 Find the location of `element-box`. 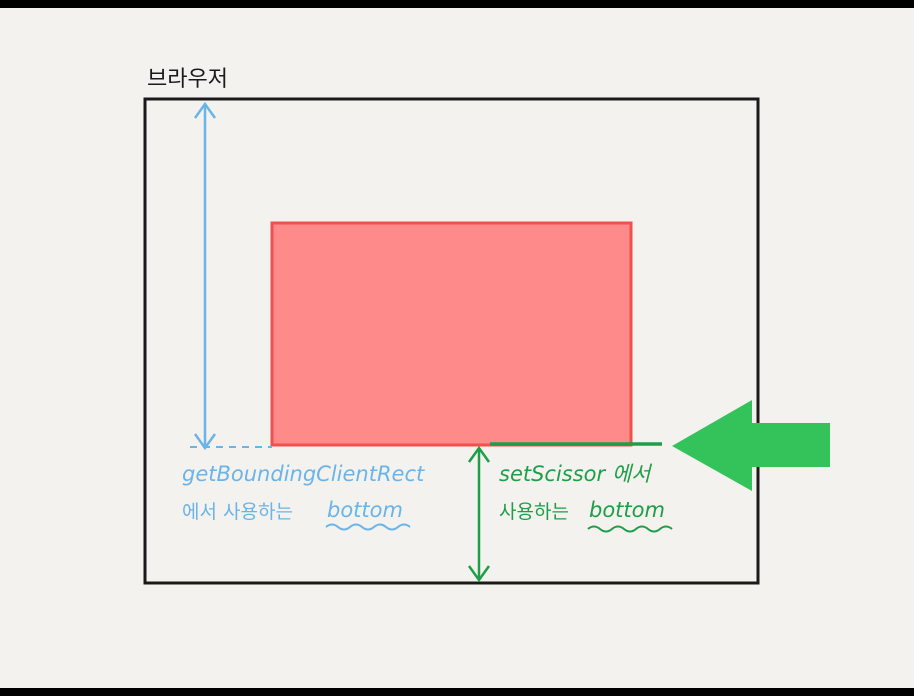

element-box is located at coordinates (451, 334).